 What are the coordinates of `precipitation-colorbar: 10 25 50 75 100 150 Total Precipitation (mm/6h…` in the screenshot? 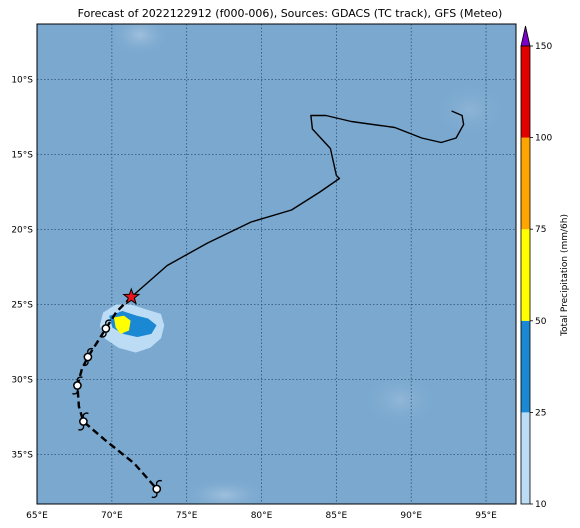 It's located at (545, 267).